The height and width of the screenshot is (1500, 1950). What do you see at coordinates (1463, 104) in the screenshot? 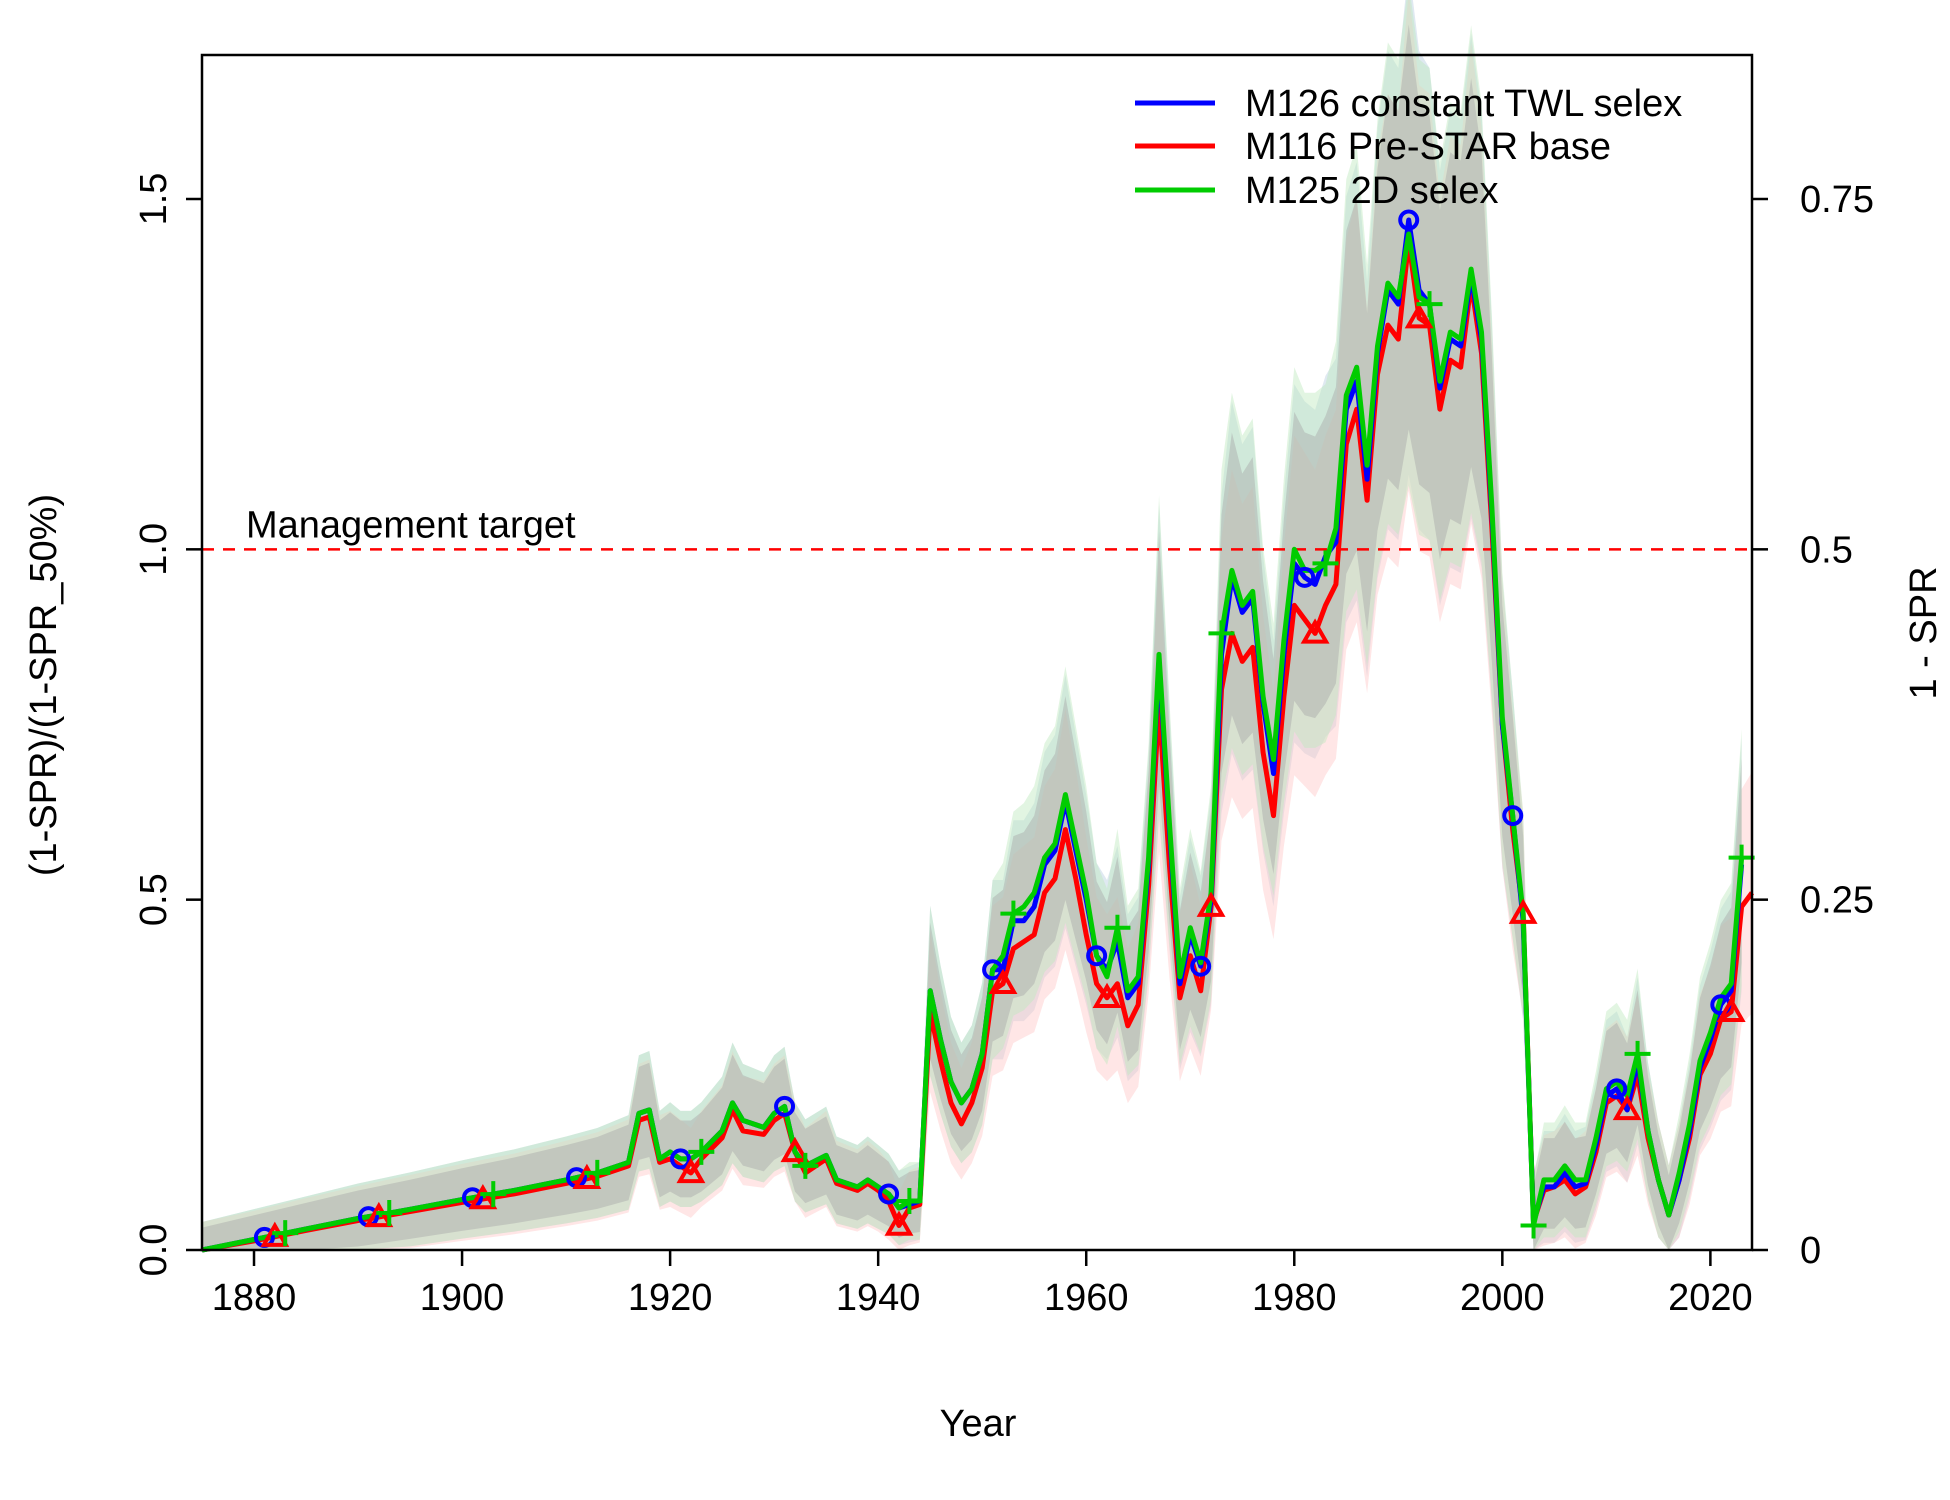
I see `legend-label-m126: M126 constant TWL selex` at bounding box center [1463, 104].